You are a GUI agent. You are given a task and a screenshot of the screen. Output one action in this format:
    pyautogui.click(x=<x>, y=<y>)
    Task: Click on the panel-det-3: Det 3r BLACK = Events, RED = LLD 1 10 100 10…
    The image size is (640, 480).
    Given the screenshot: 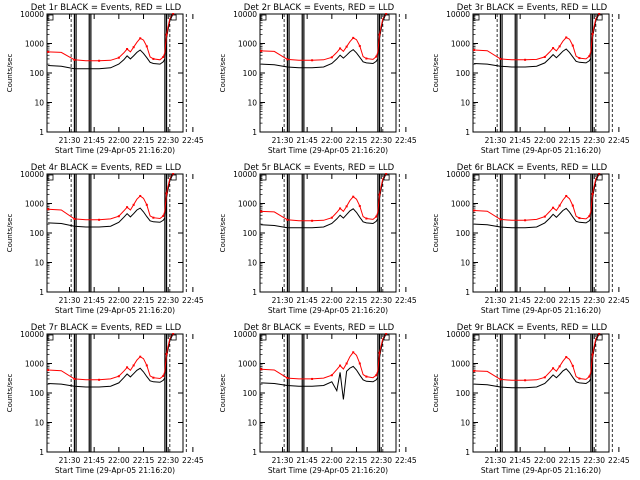 What is the action you would take?
    pyautogui.click(x=531, y=79)
    